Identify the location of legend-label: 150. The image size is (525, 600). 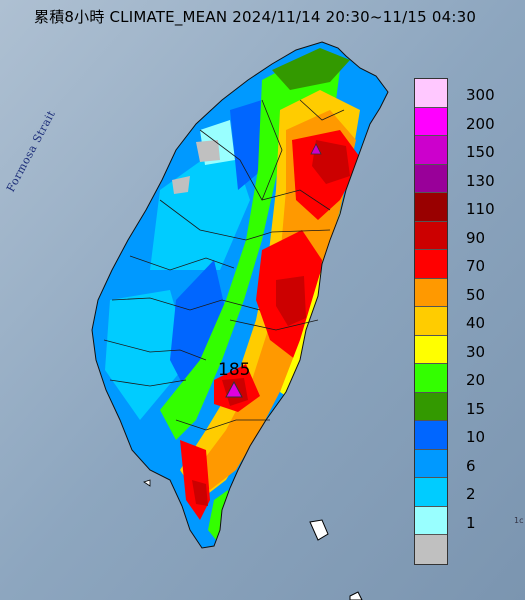
(480, 152).